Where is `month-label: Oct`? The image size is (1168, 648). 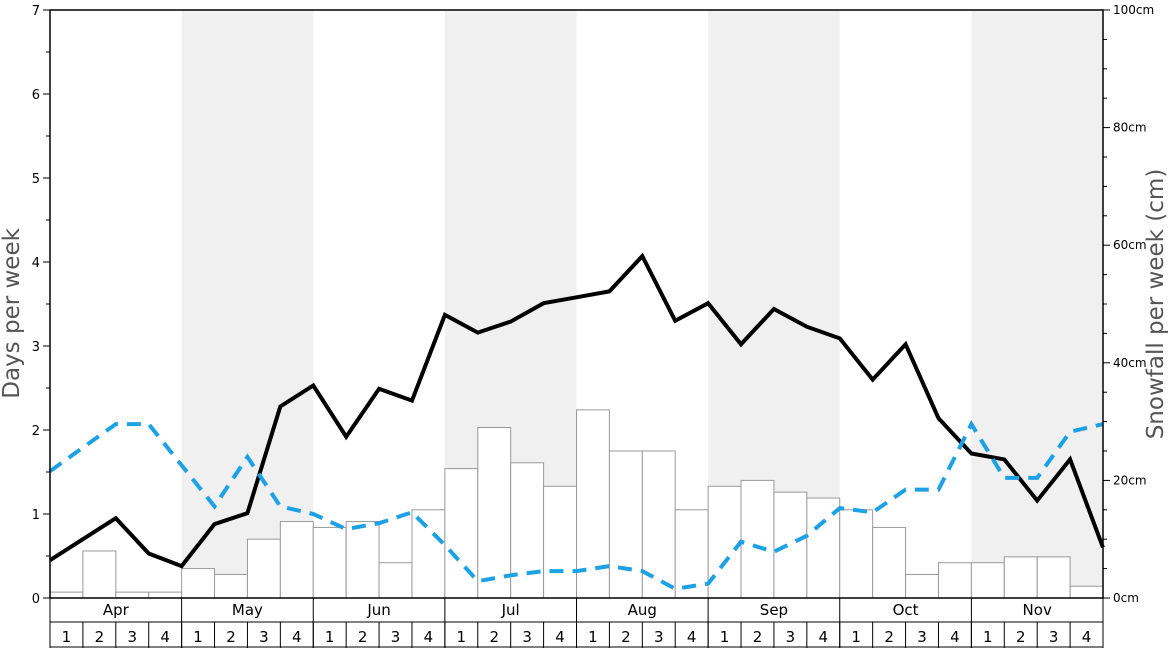 month-label: Oct is located at coordinates (906, 610).